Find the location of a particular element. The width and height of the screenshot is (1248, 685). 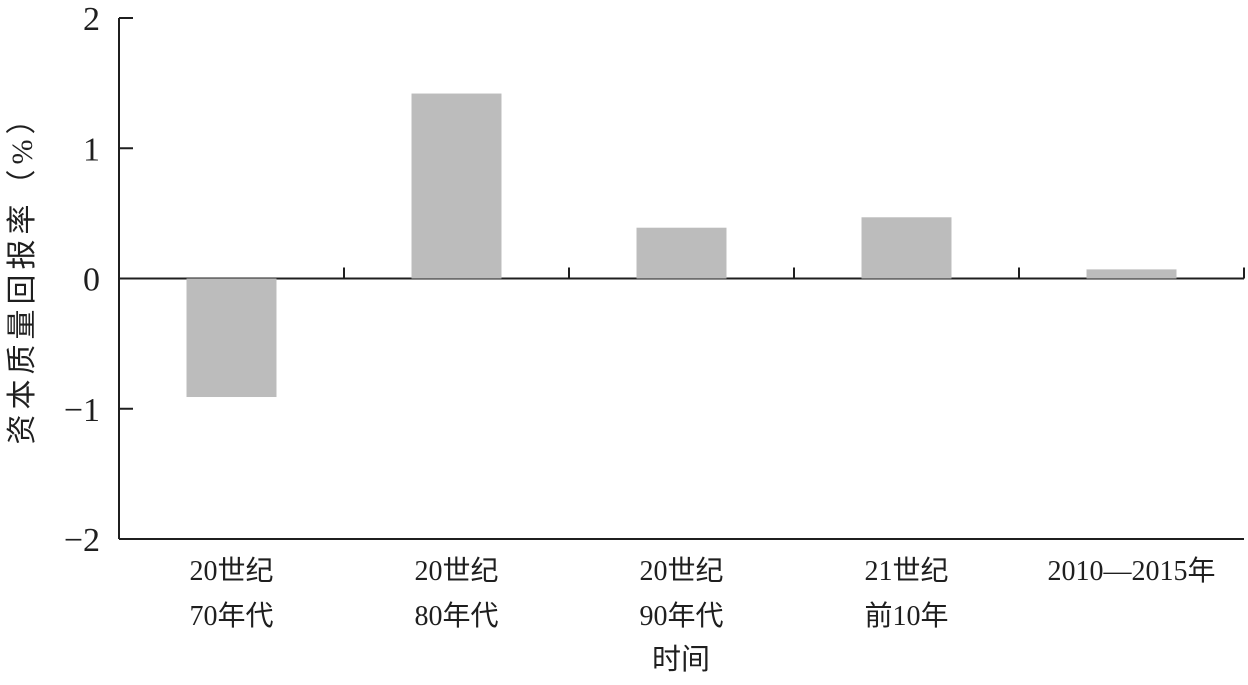

x-tick-marks-group is located at coordinates (794, 273).